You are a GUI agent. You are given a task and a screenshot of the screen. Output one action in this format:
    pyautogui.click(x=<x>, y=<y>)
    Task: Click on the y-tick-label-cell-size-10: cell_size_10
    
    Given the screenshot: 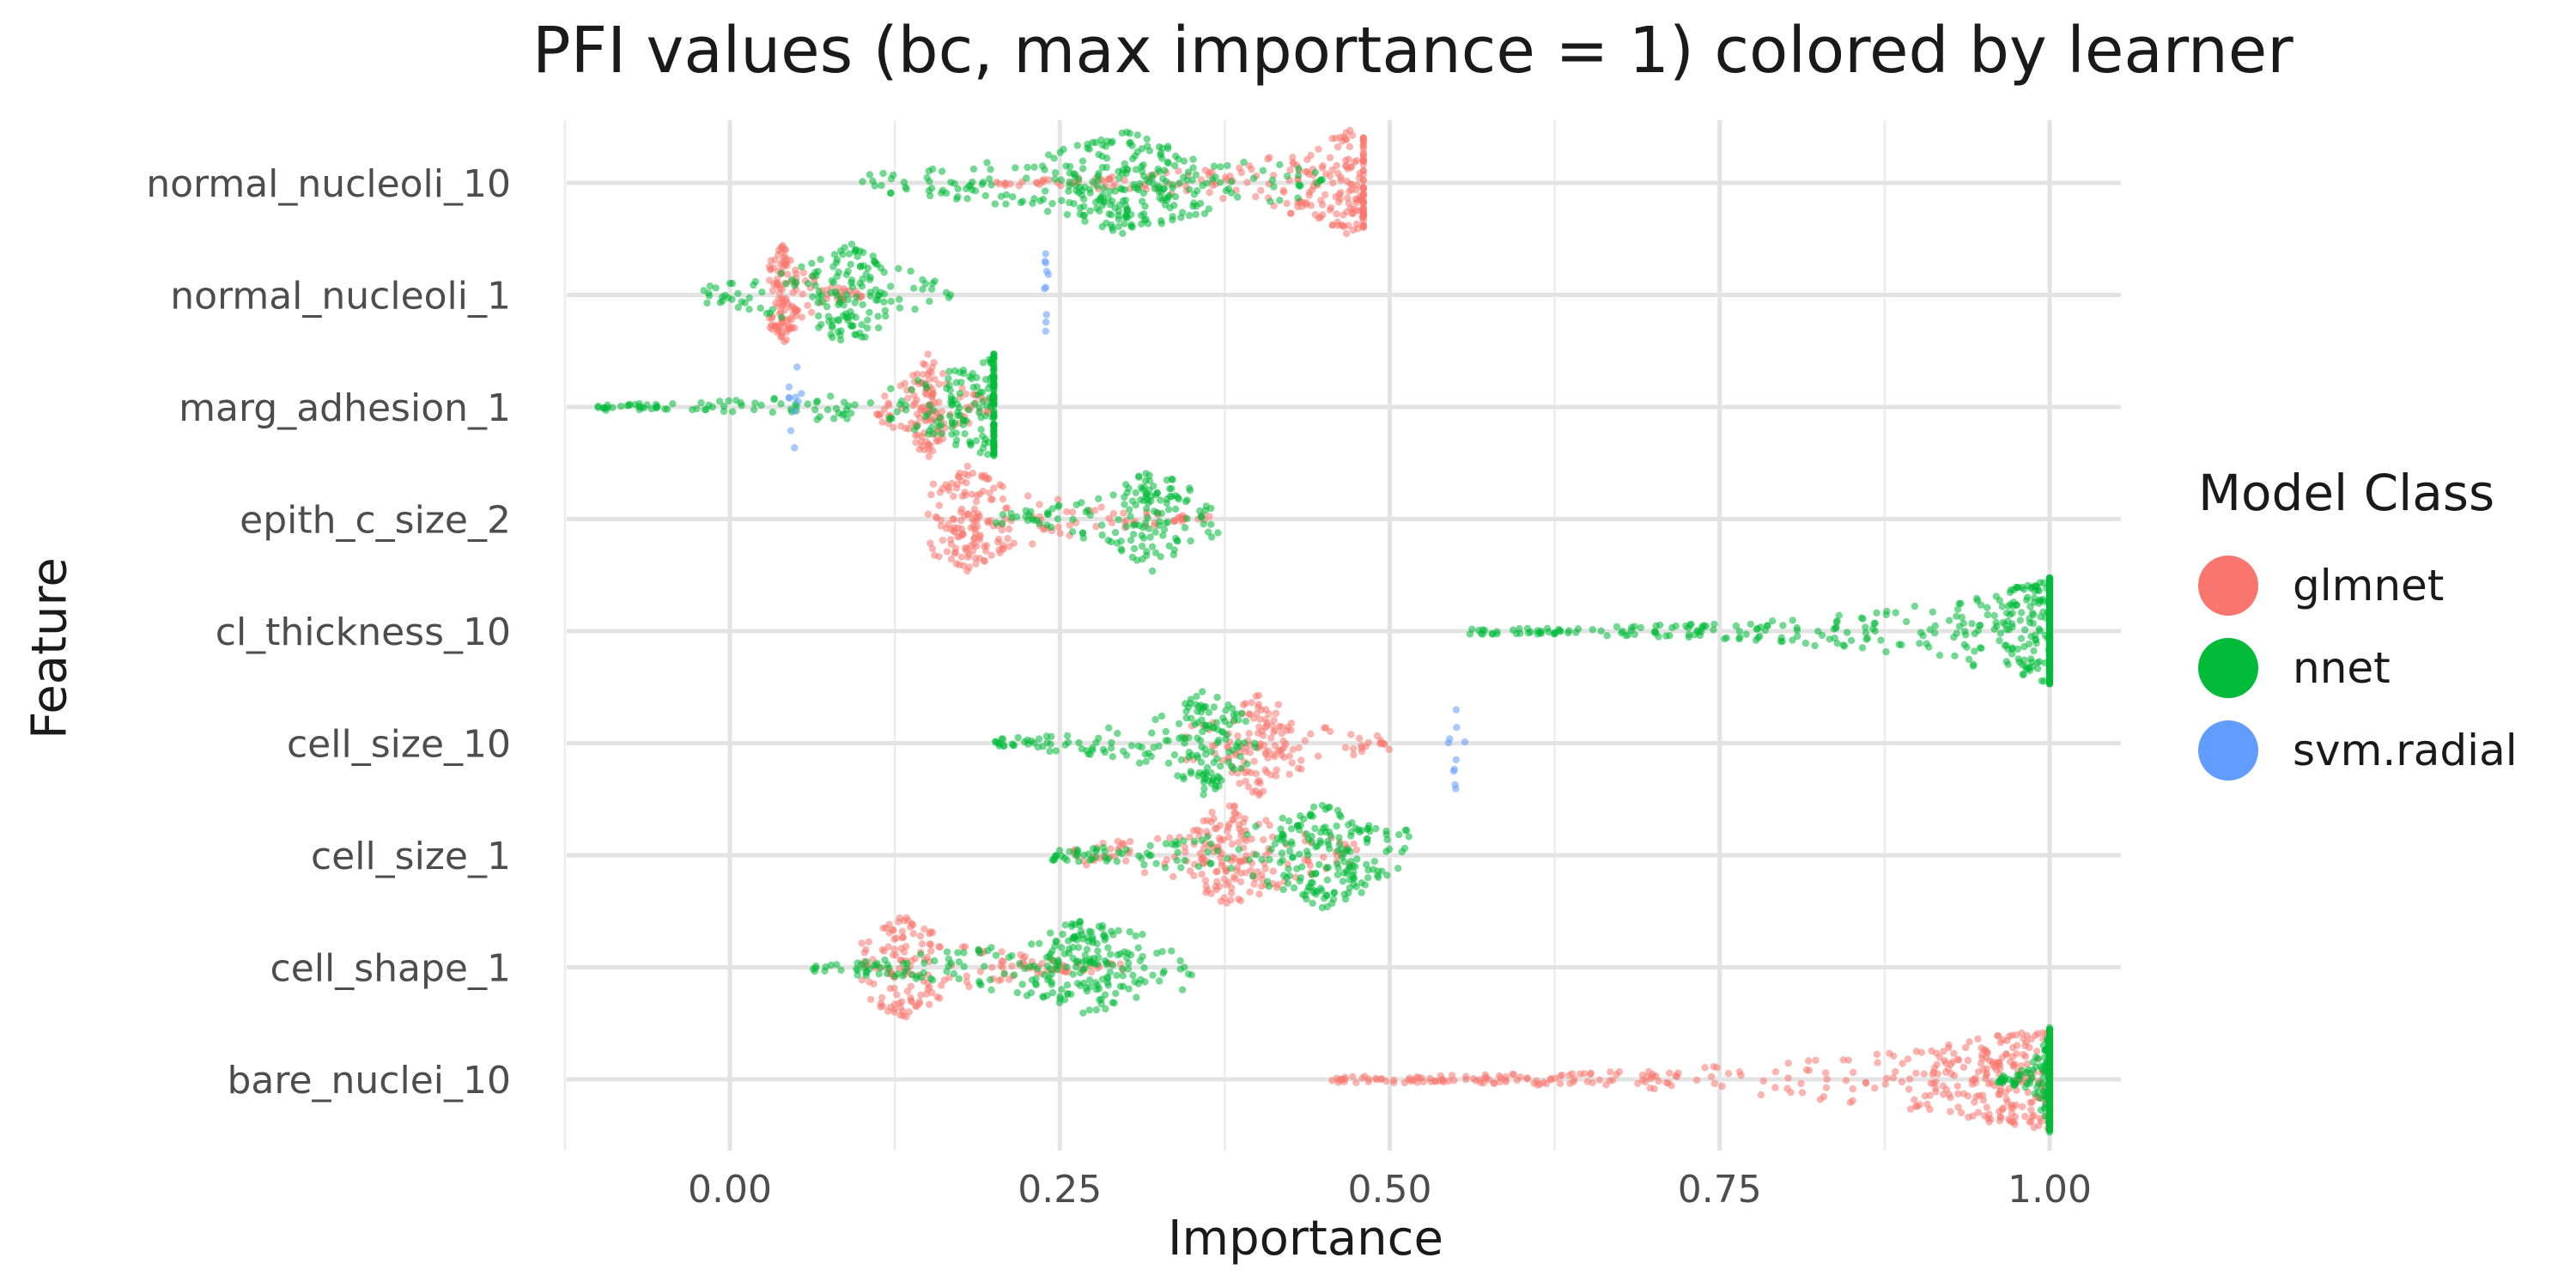 What is the action you would take?
    pyautogui.click(x=399, y=745)
    